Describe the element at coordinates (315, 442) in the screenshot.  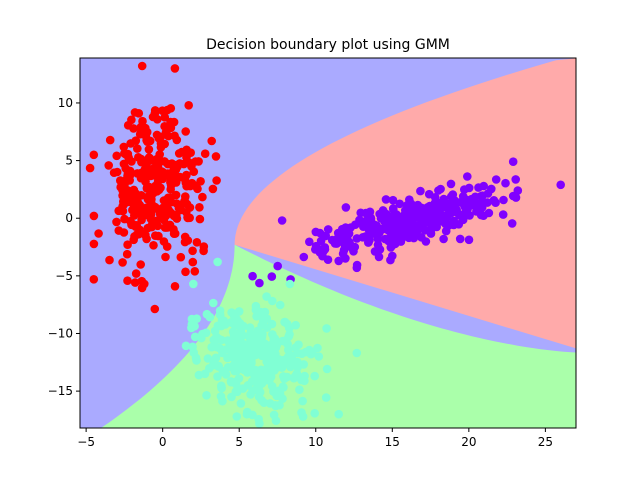
I see `x-tick-label: 10` at that location.